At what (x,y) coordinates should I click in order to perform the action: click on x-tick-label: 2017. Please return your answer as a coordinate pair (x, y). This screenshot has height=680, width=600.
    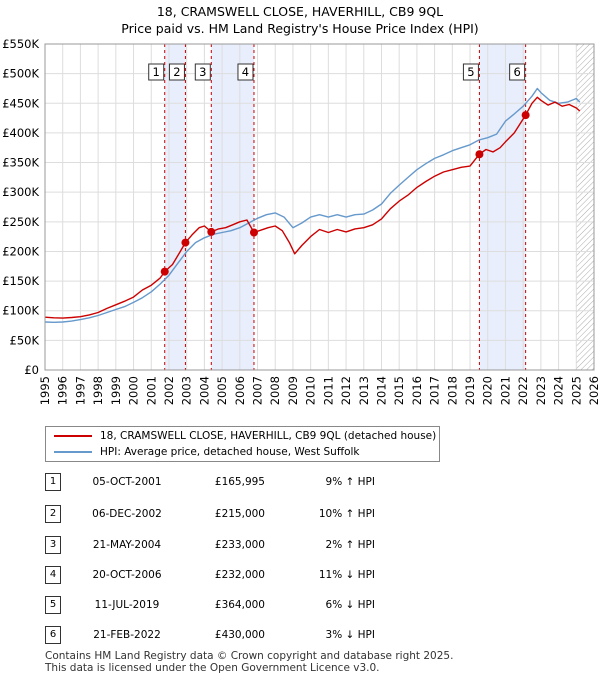
    Looking at the image, I should click on (435, 390).